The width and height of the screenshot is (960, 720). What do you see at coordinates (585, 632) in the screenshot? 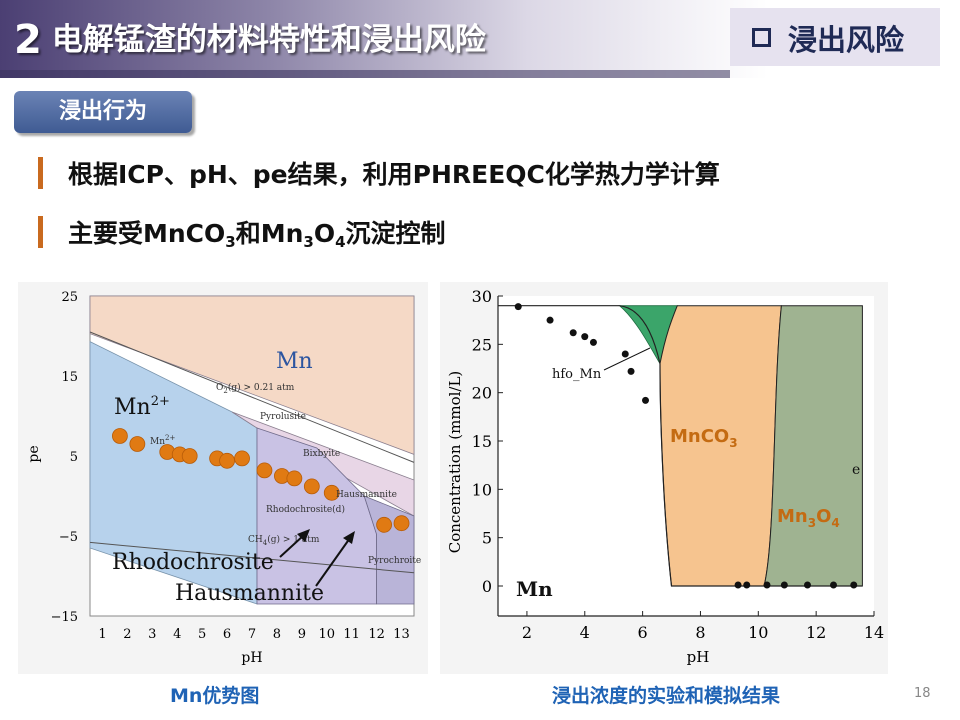
I see `x-tick-label: 4` at bounding box center [585, 632].